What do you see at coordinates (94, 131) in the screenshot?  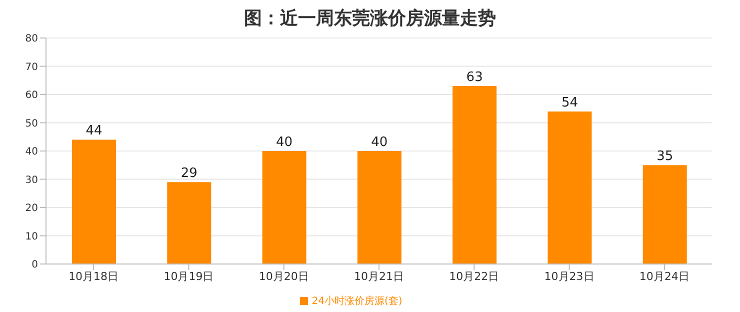 I see `data-label: 44` at bounding box center [94, 131].